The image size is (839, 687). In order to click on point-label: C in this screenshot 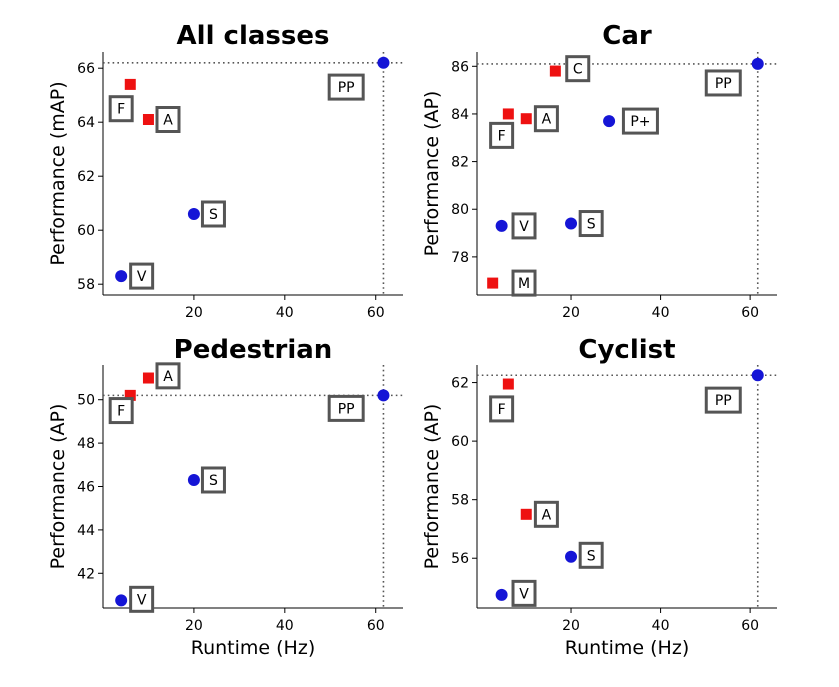, I will do `click(578, 69)`.